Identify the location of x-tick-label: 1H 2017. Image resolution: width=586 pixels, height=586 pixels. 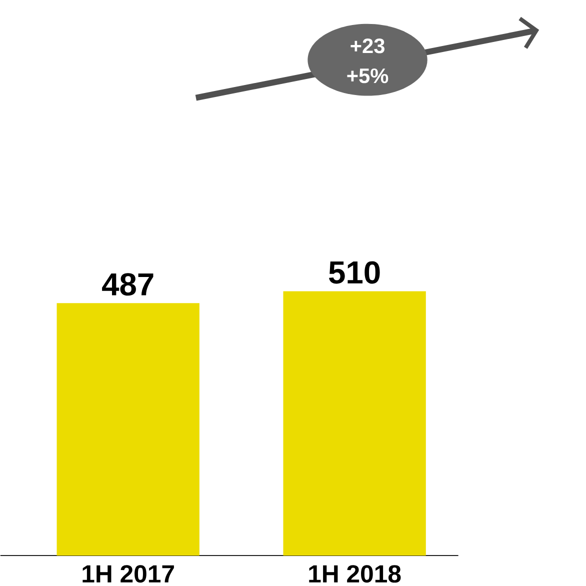
(128, 574).